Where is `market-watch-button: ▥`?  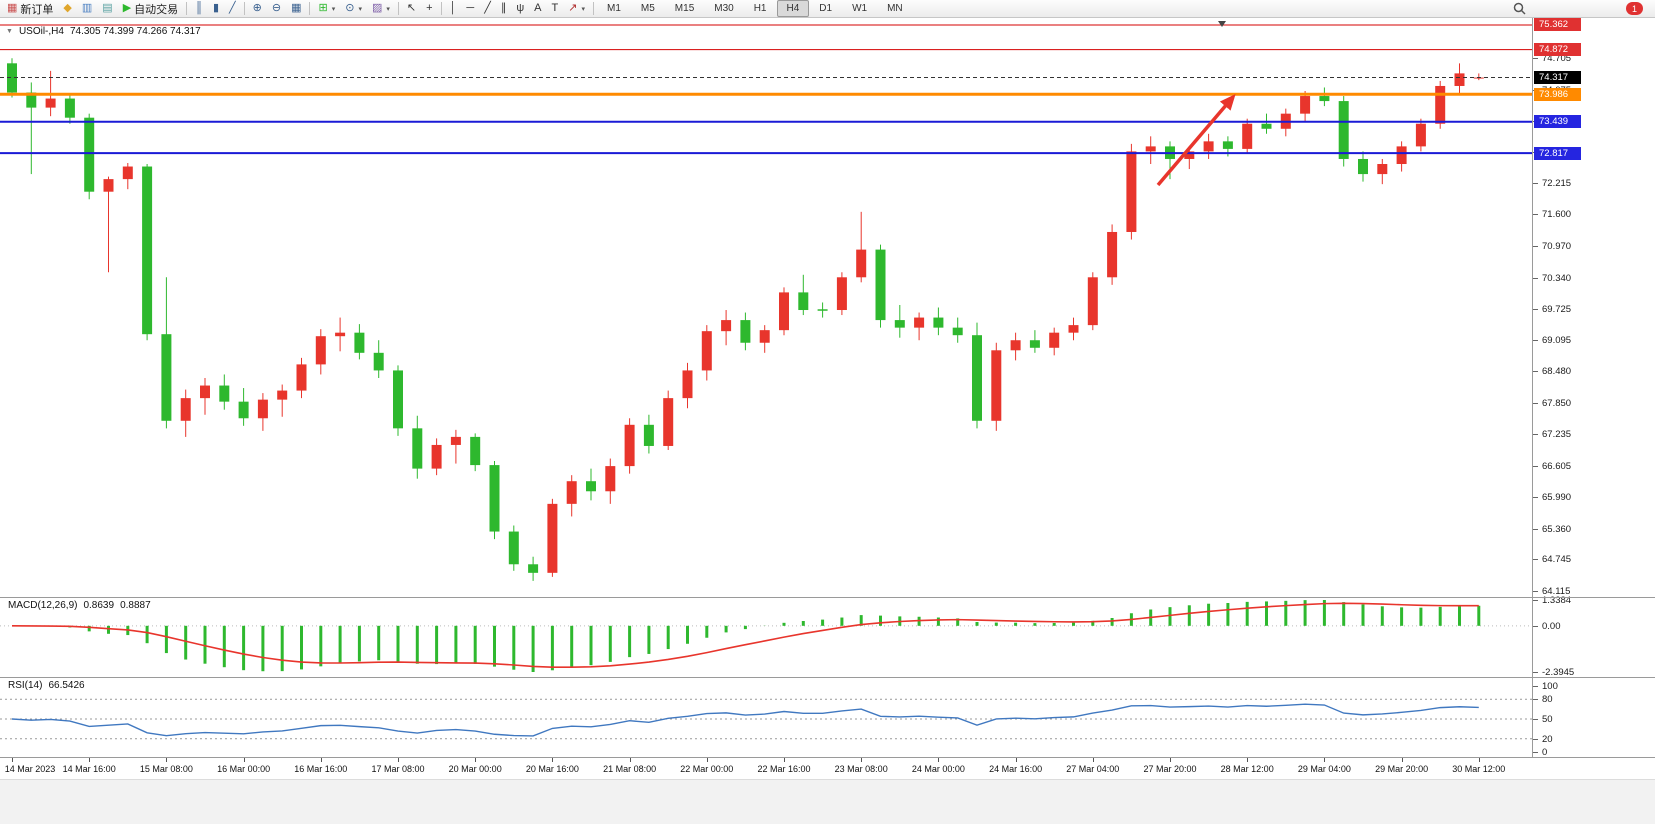
market-watch-button: ▥ is located at coordinates (87, 8).